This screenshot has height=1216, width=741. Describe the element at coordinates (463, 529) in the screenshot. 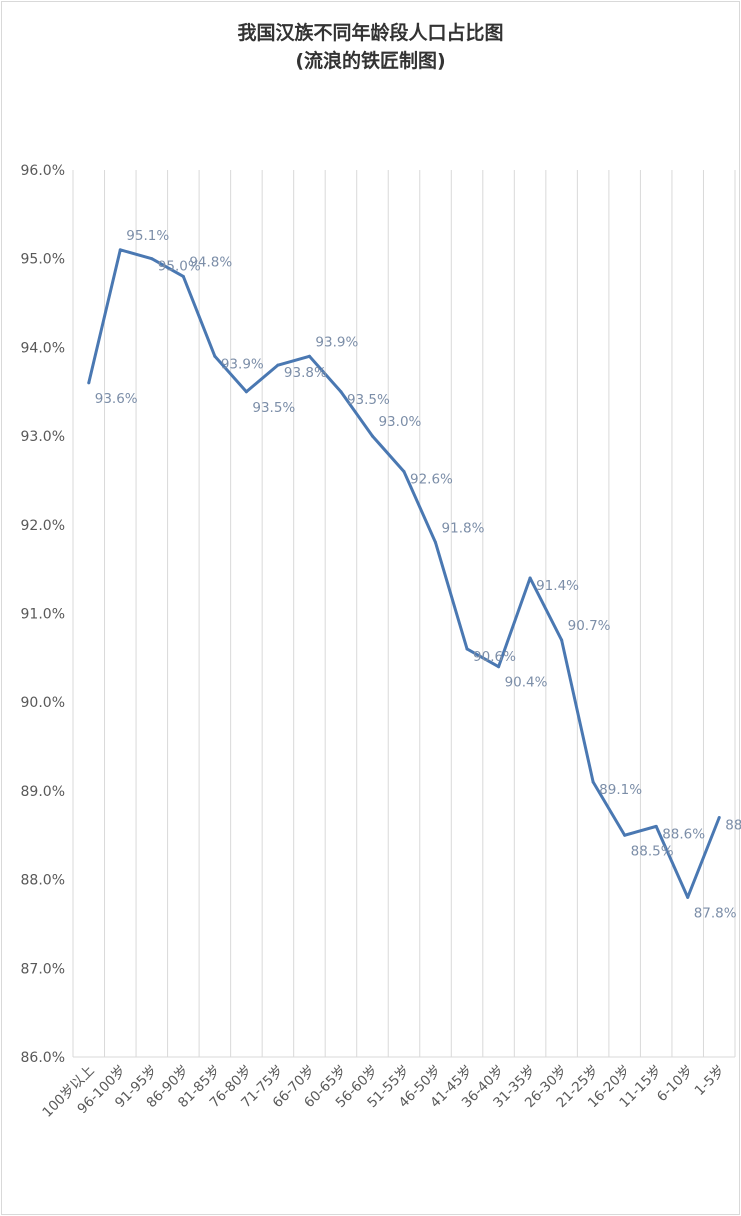

I see `data-label: 91.8%` at that location.